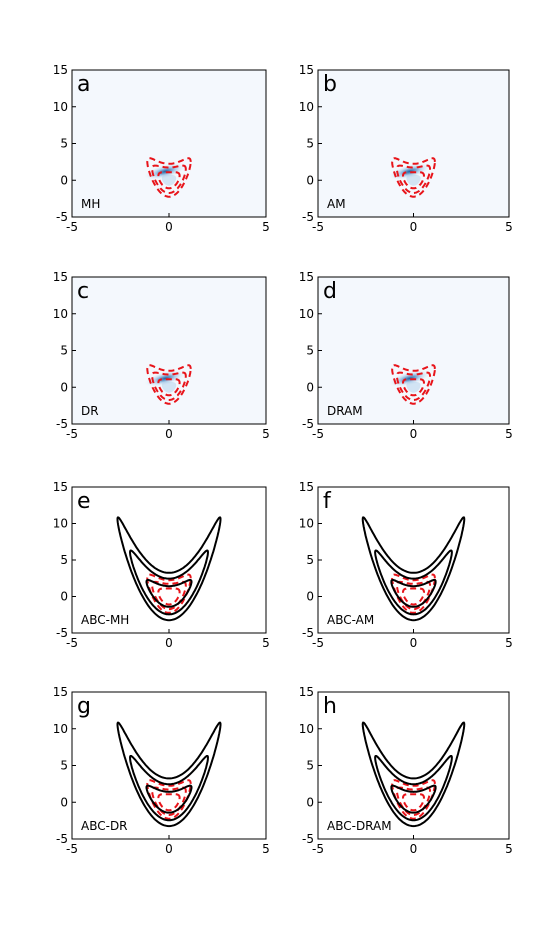  I want to click on method-label: AM, so click(336, 204).